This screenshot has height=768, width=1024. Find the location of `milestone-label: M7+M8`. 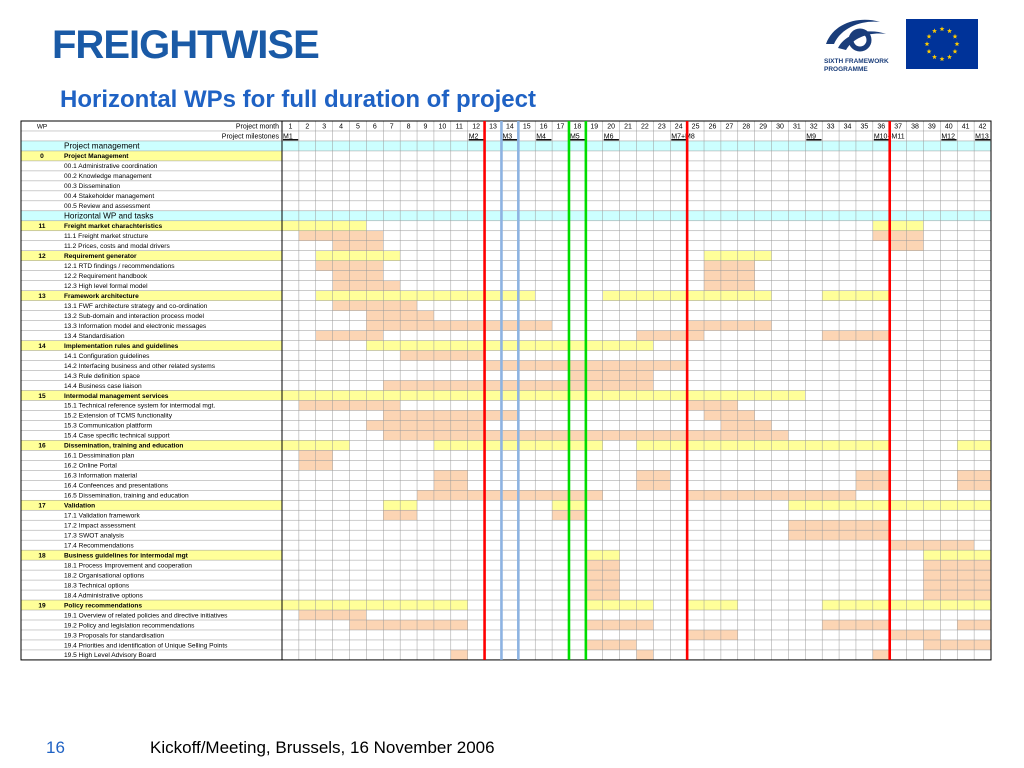

milestone-label: M7+M8 is located at coordinates (683, 137).